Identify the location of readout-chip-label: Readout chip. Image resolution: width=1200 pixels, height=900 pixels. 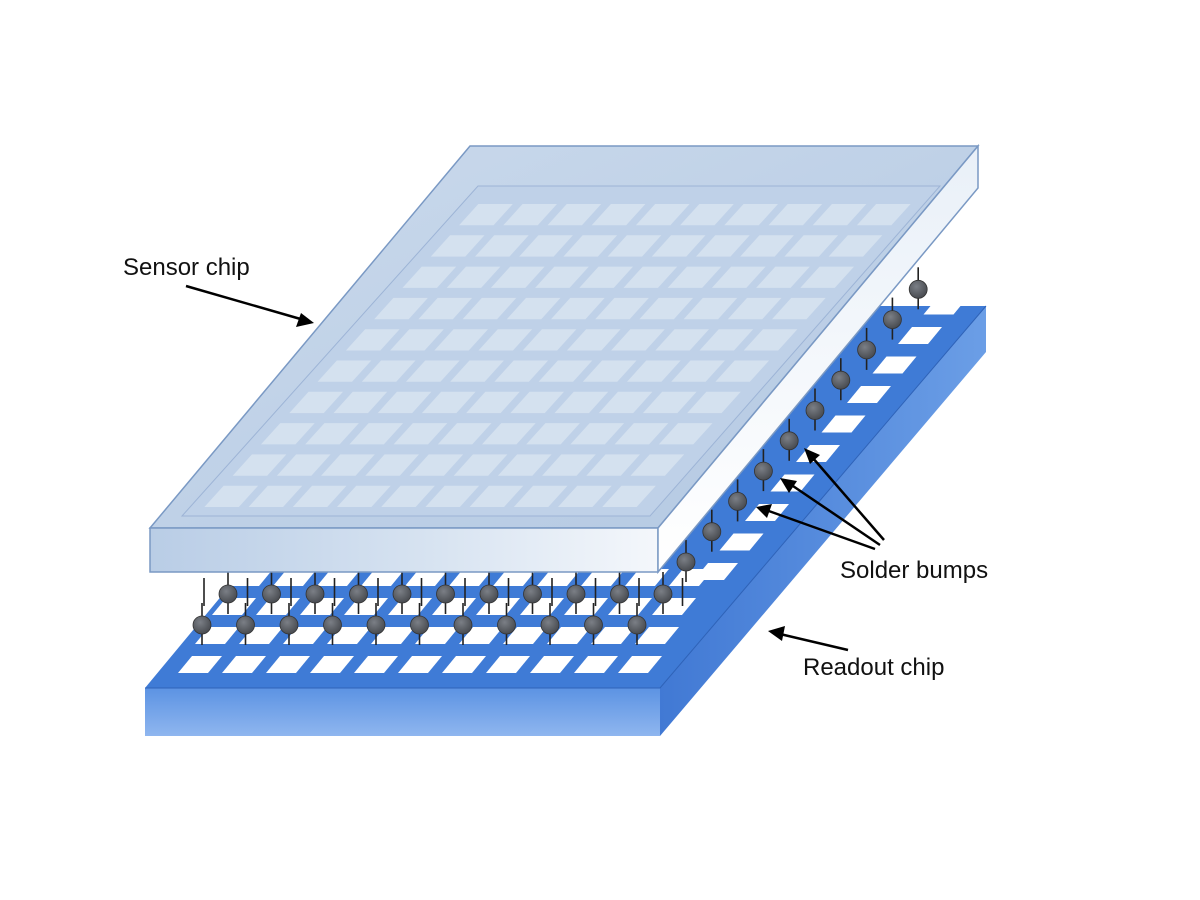
(873, 667).